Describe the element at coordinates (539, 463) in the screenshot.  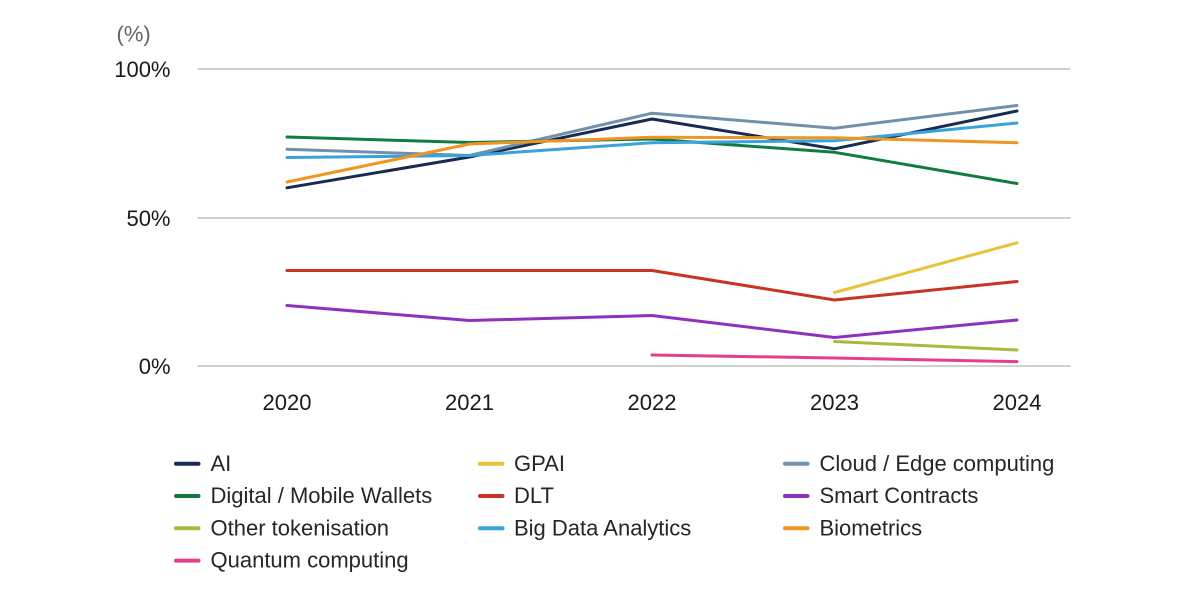
I see `svg-text: GPAI` at that location.